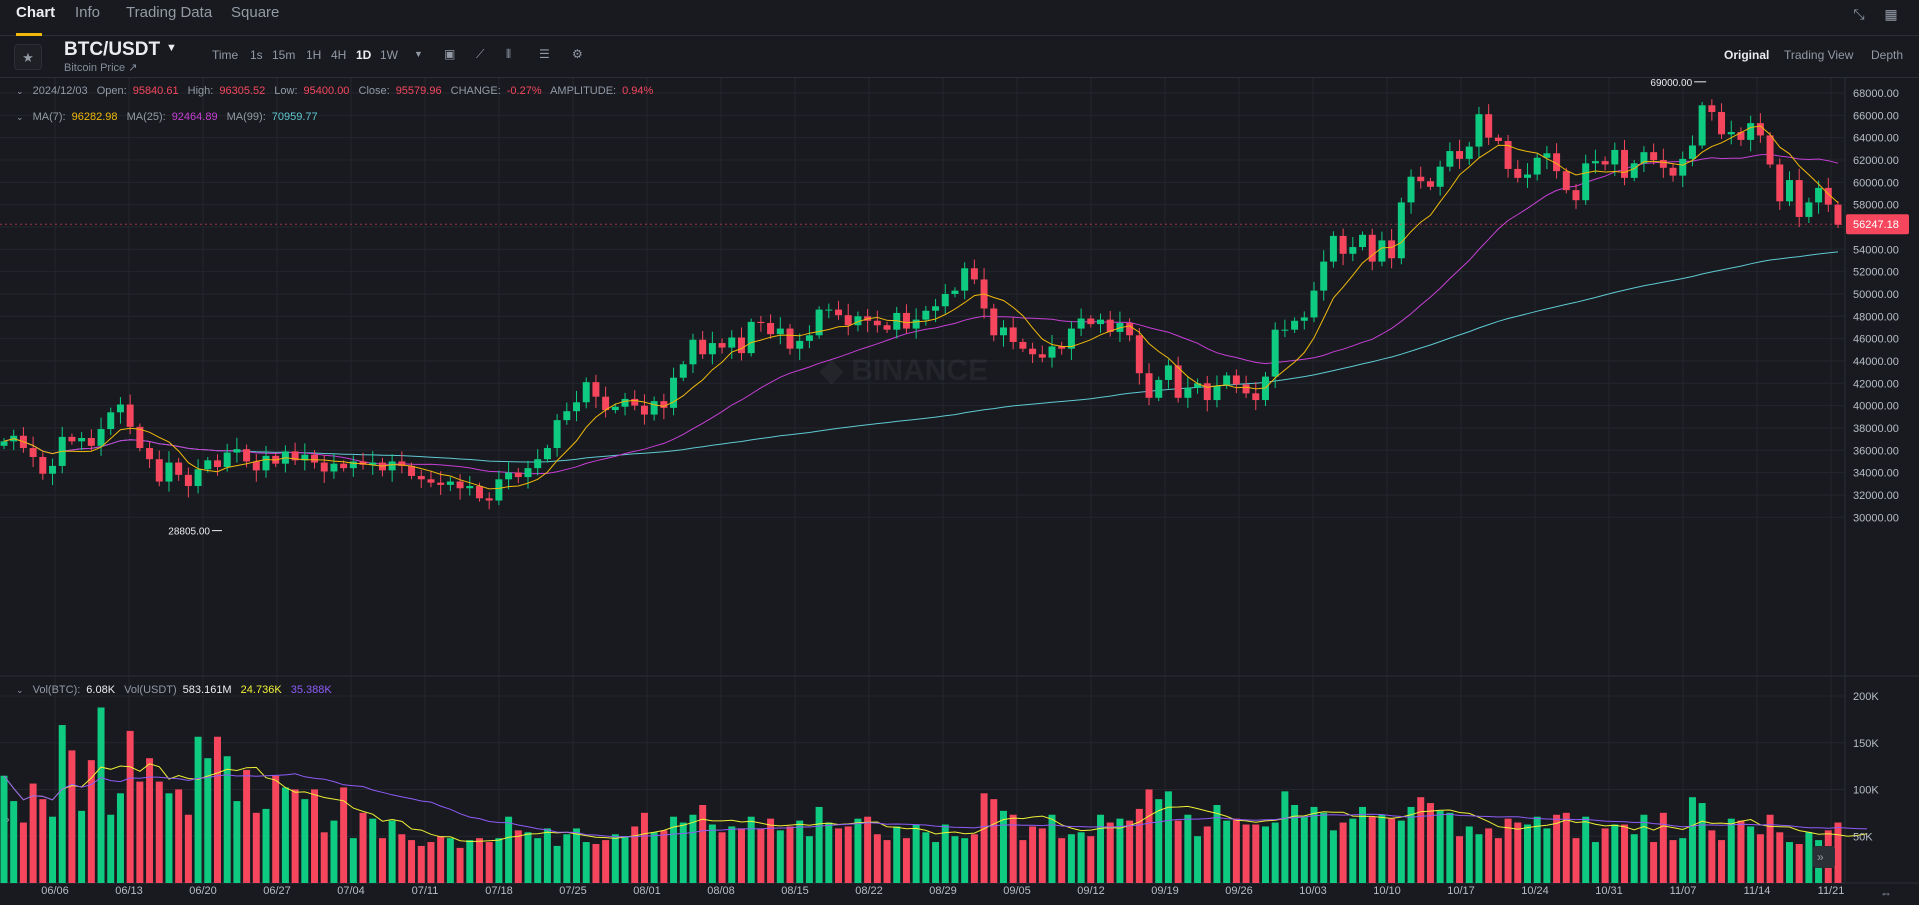  I want to click on price-tick-label: 38000.00, so click(1876, 429).